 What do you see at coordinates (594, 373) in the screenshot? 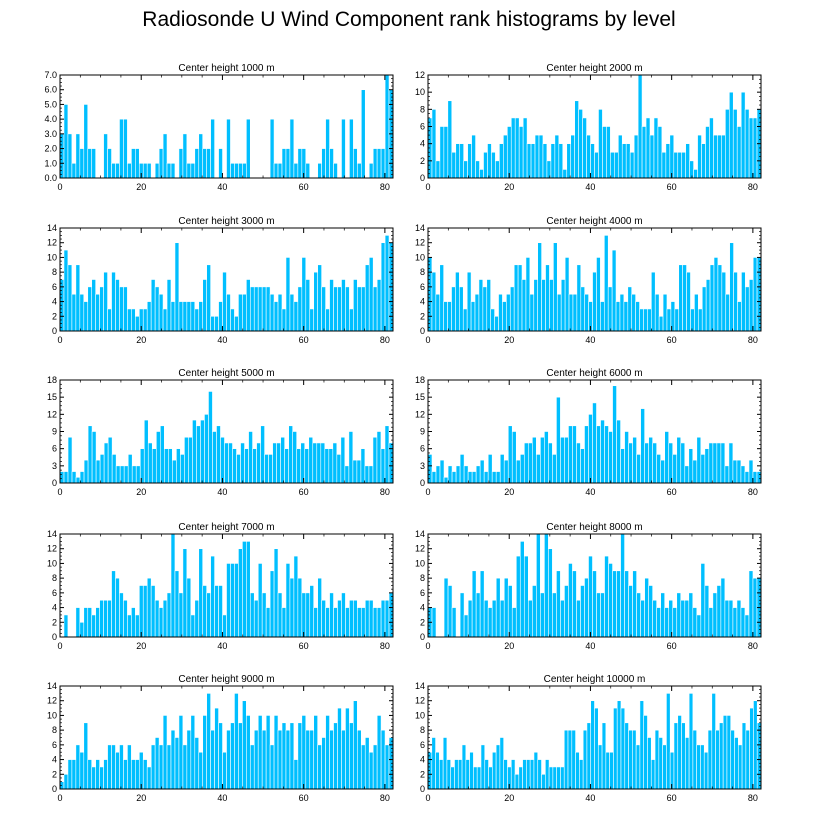
I see `panel-title: Center height 6000 m` at bounding box center [594, 373].